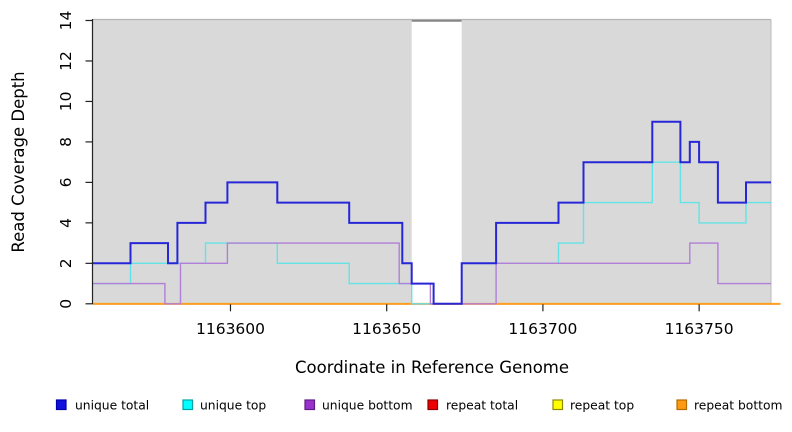 Image resolution: width=792 pixels, height=432 pixels. I want to click on y-tick-label: 14, so click(66, 21).